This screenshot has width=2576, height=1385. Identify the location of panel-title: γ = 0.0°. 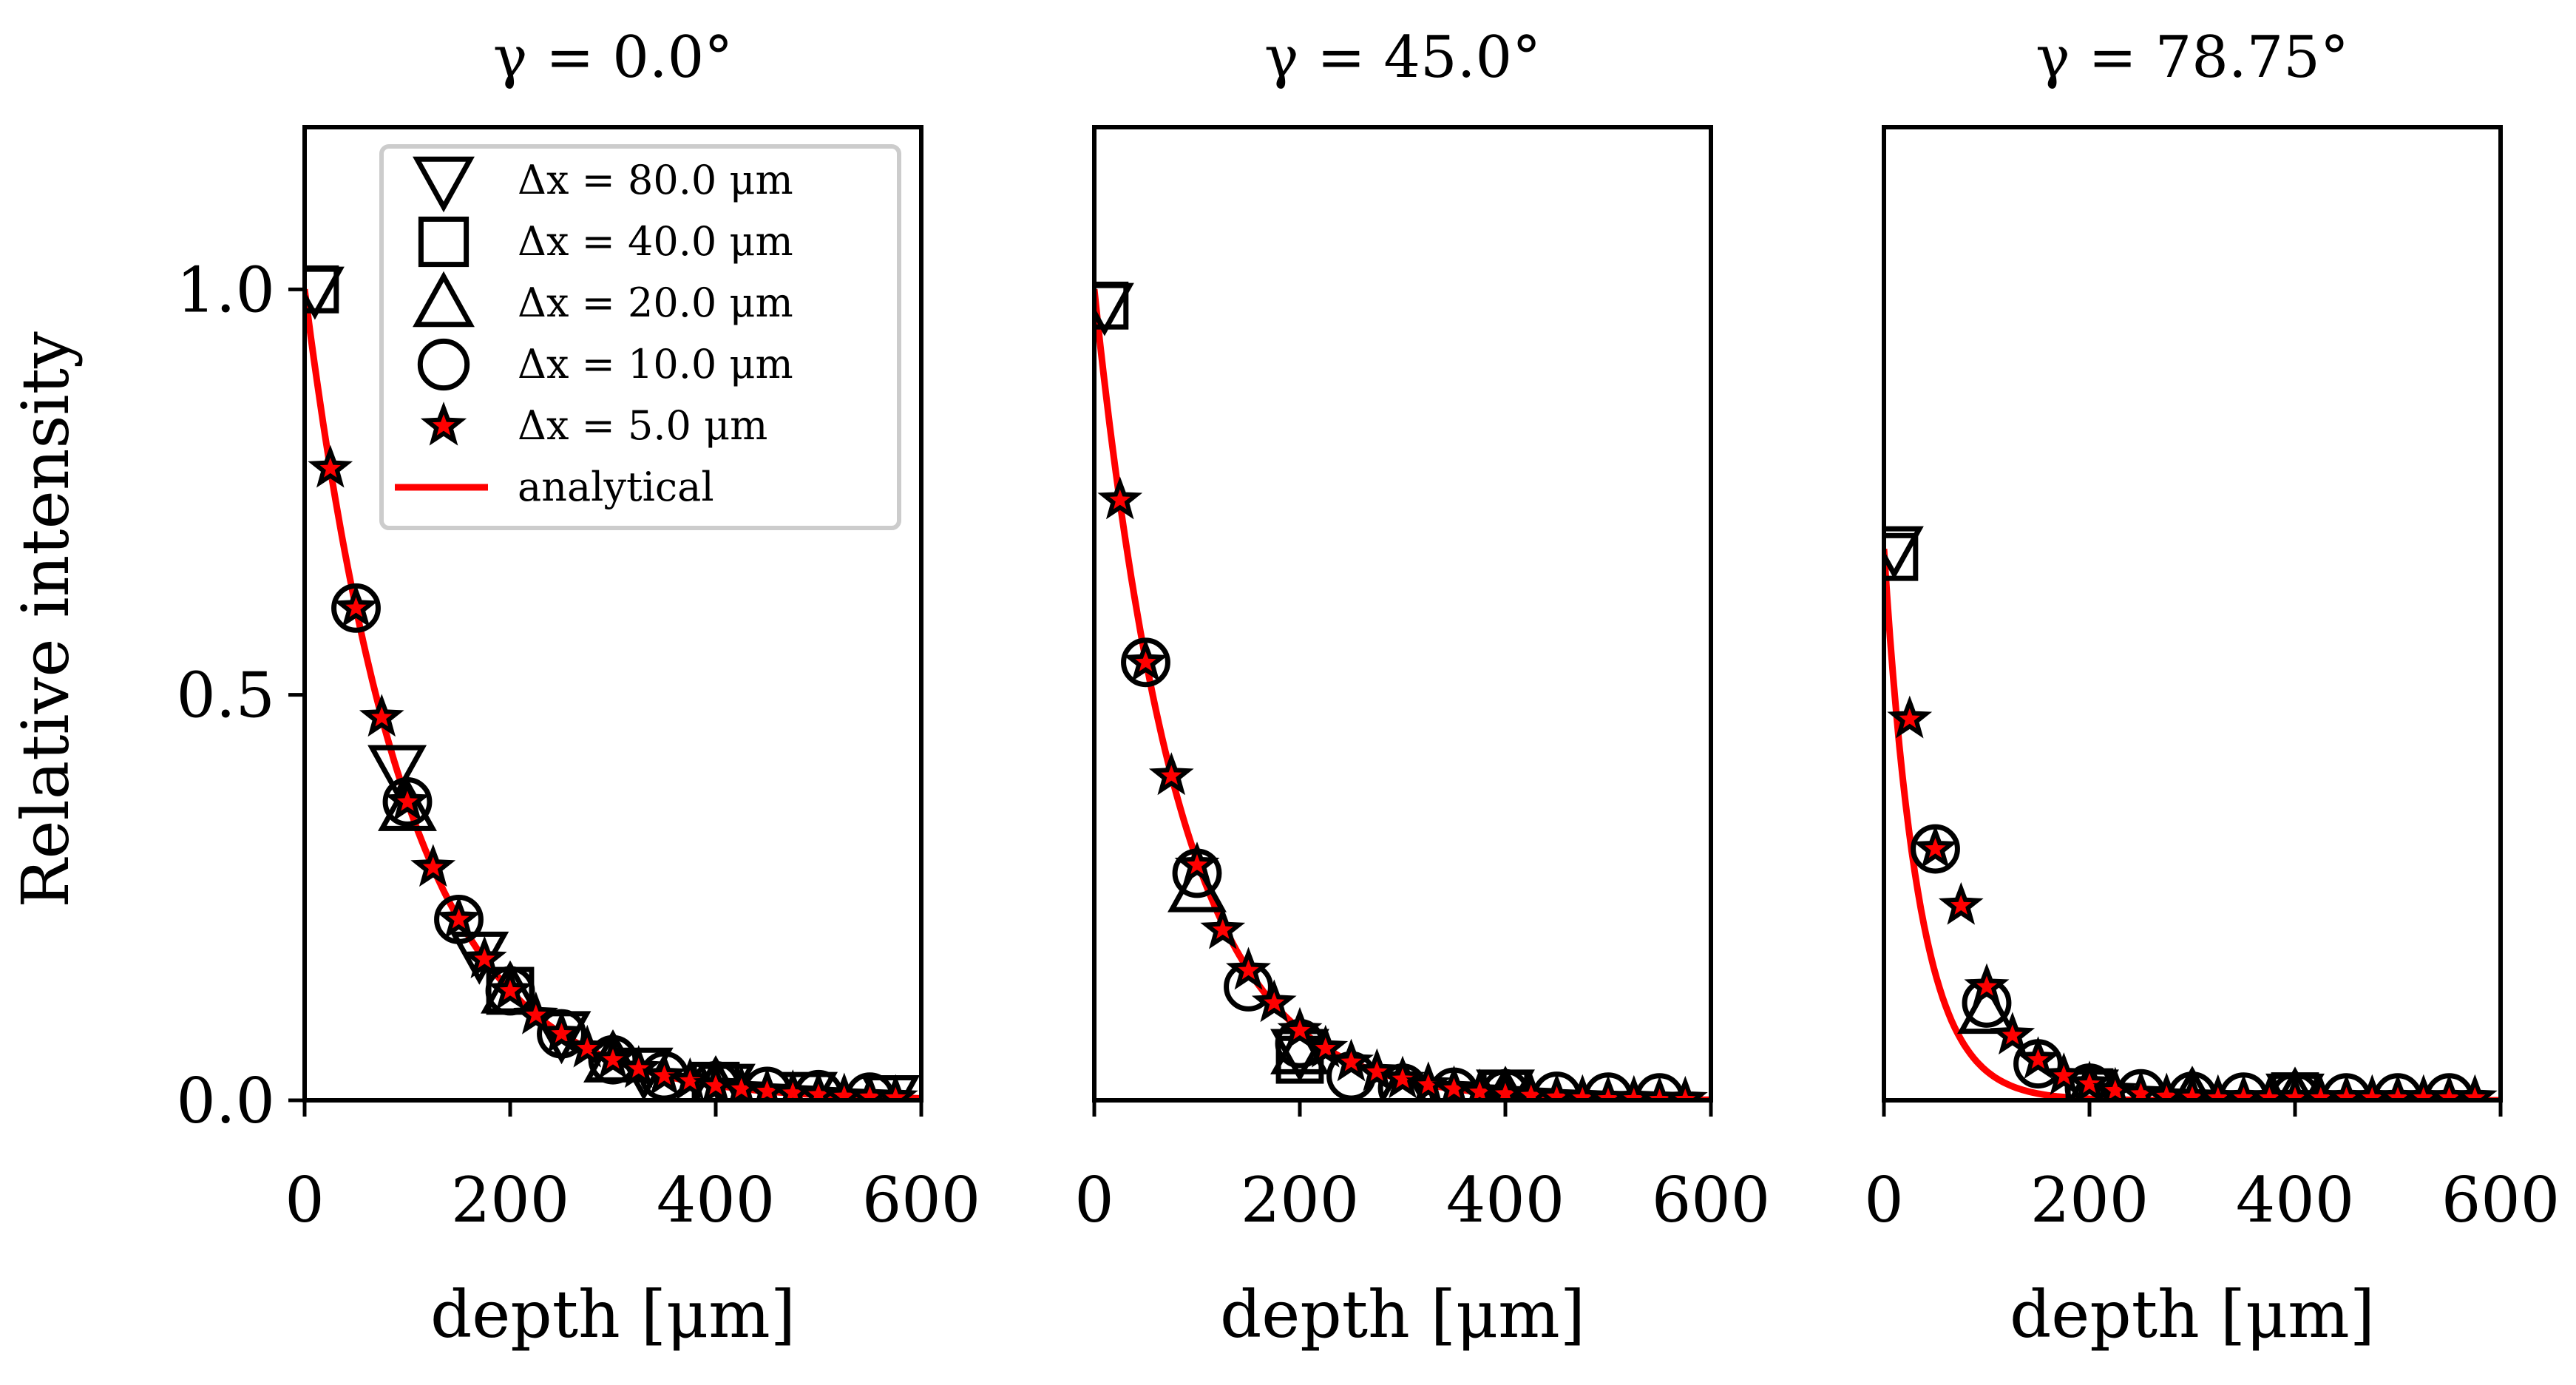
(613, 57).